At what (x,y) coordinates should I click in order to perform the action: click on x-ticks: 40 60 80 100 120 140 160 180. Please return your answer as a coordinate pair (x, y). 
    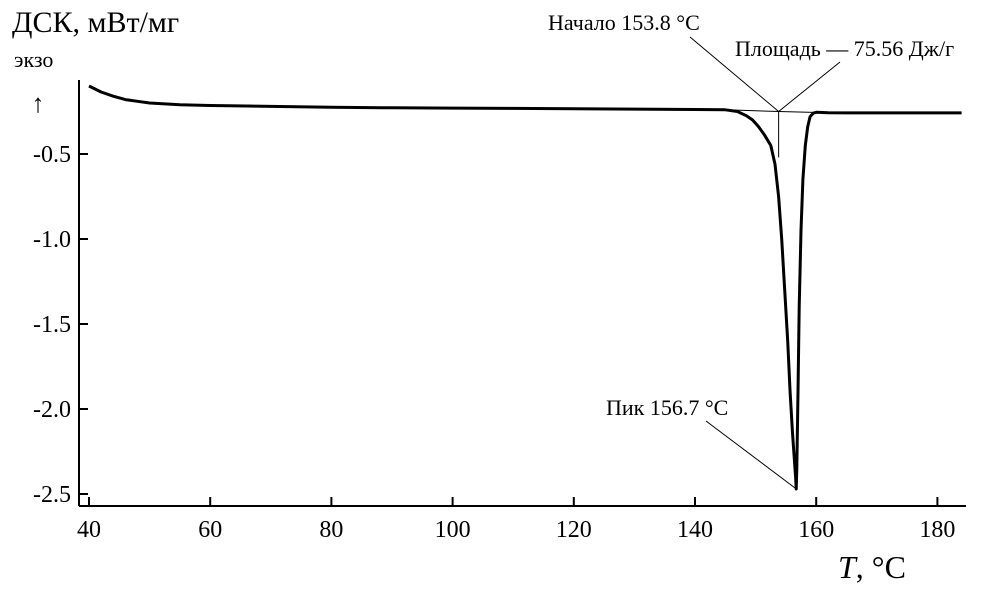
    Looking at the image, I should click on (516, 520).